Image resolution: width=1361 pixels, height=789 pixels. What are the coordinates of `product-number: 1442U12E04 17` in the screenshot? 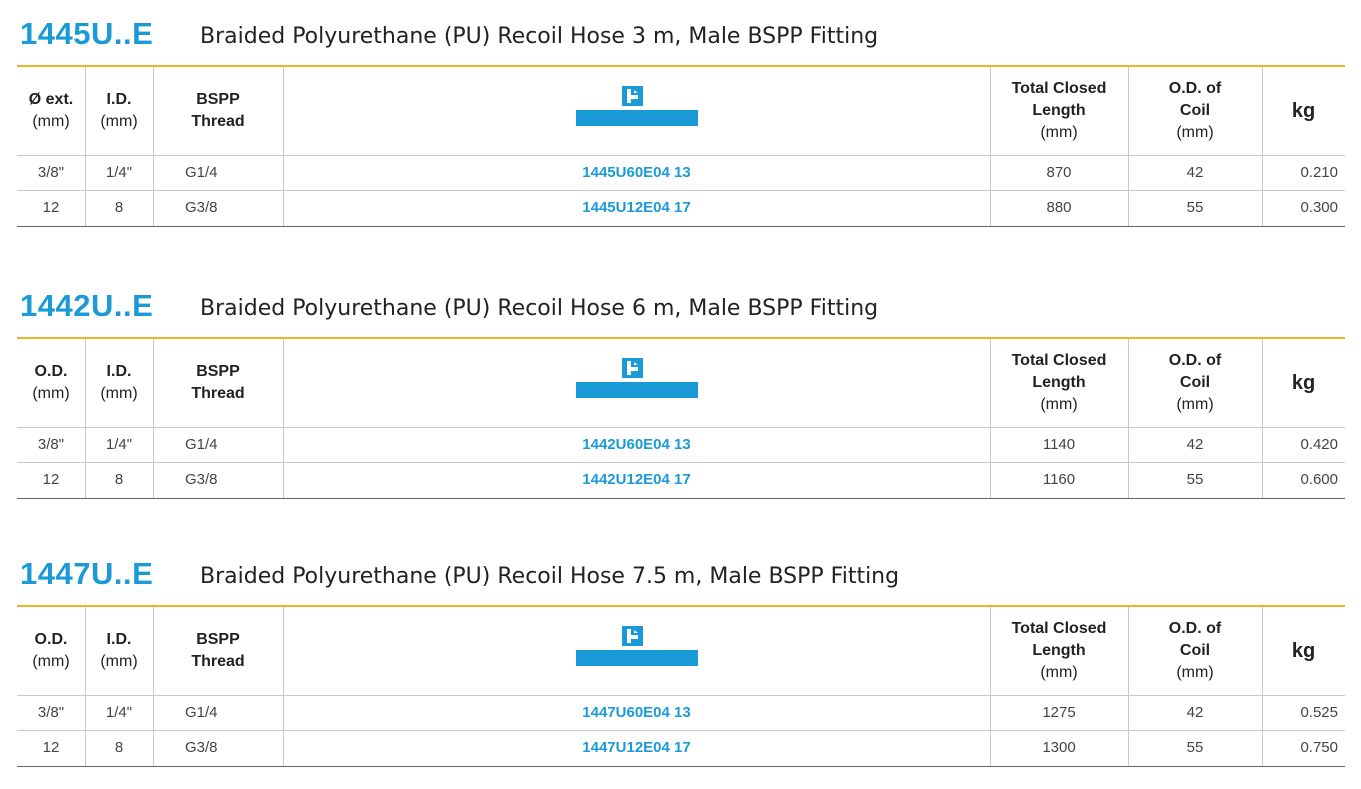 It's located at (636, 479).